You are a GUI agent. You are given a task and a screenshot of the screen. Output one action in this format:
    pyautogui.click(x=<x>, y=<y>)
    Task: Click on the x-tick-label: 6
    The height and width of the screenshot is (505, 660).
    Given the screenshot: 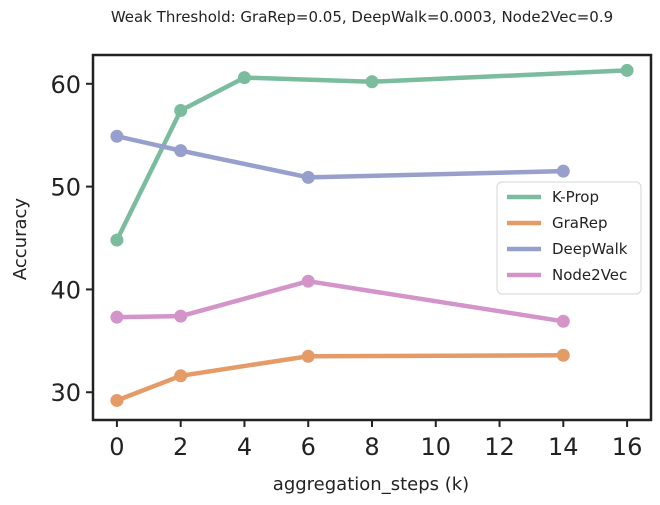 What is the action you would take?
    pyautogui.click(x=308, y=447)
    